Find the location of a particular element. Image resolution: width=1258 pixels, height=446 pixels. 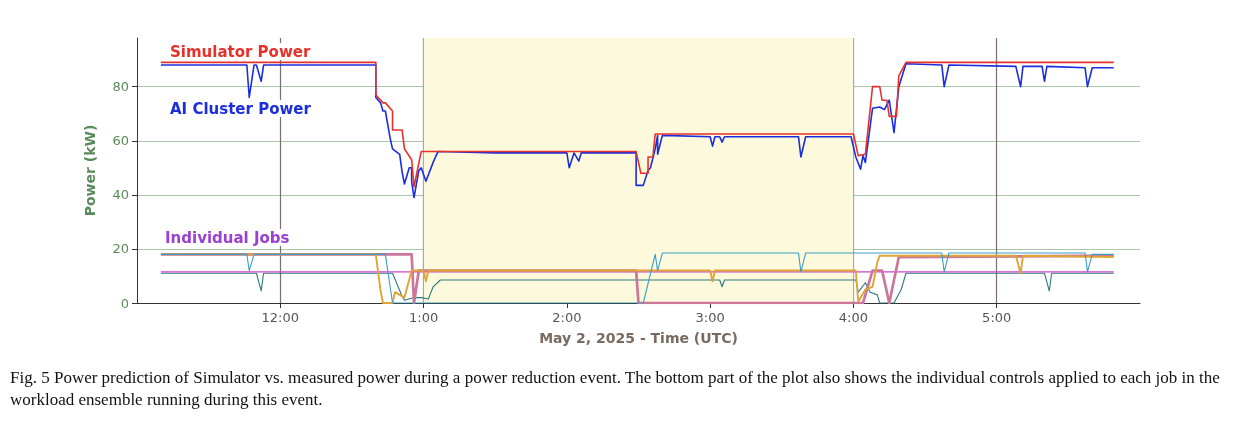

y-axis-title: Power (kW) is located at coordinates (90, 170).